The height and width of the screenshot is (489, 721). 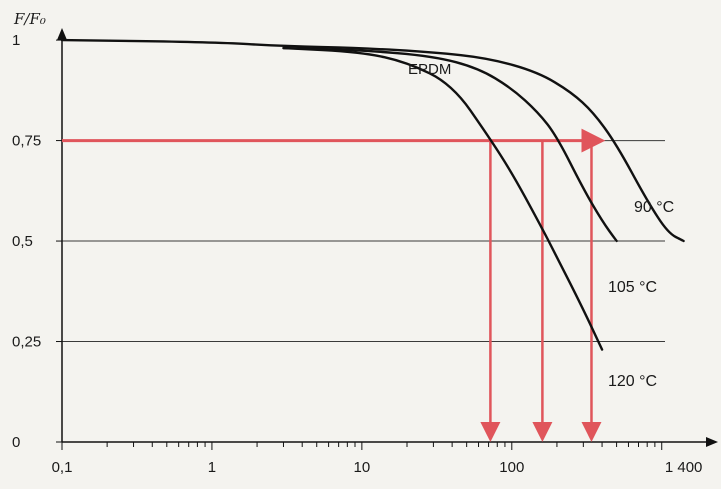 I want to click on x-tick-label: 1 400, so click(x=684, y=467).